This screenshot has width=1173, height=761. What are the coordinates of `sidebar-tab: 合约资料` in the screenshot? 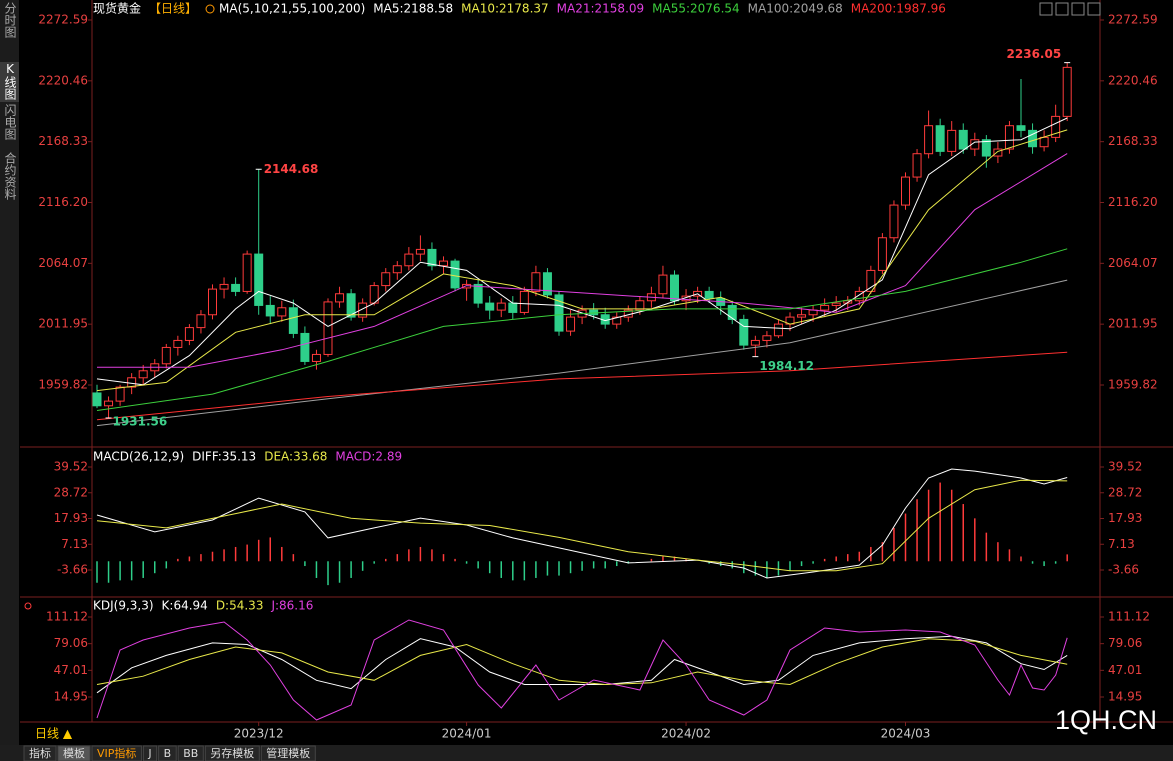 It's located at (10, 175).